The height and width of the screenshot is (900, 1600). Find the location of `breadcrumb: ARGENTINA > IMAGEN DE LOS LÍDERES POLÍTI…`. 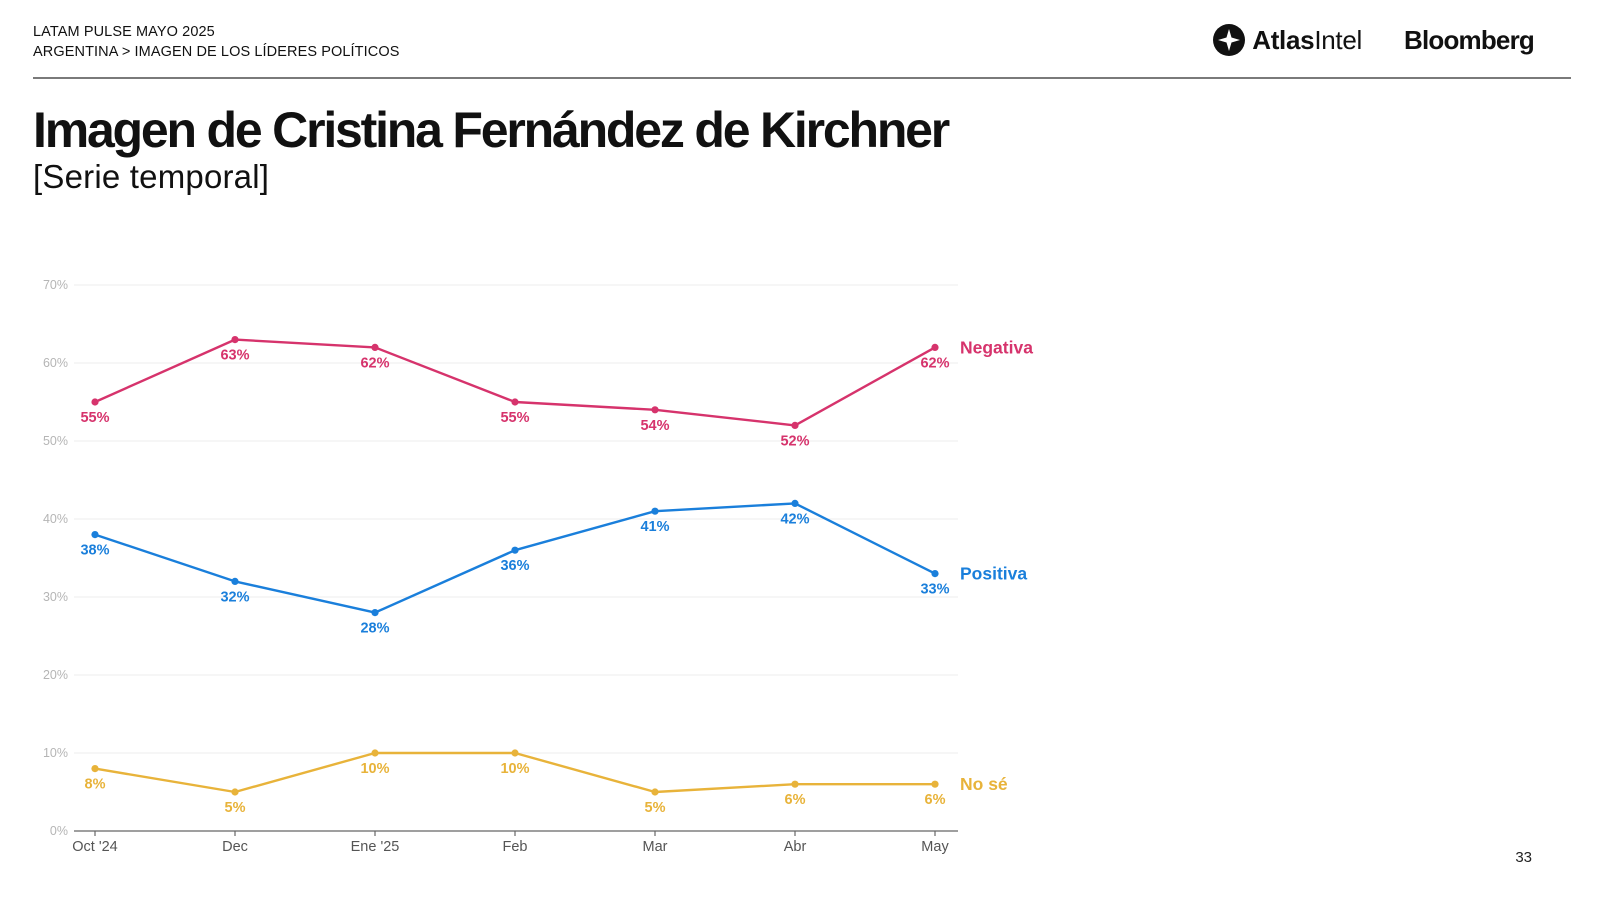

breadcrumb: ARGENTINA > IMAGEN DE LOS LÍDERES POLÍTI… is located at coordinates (216, 52).